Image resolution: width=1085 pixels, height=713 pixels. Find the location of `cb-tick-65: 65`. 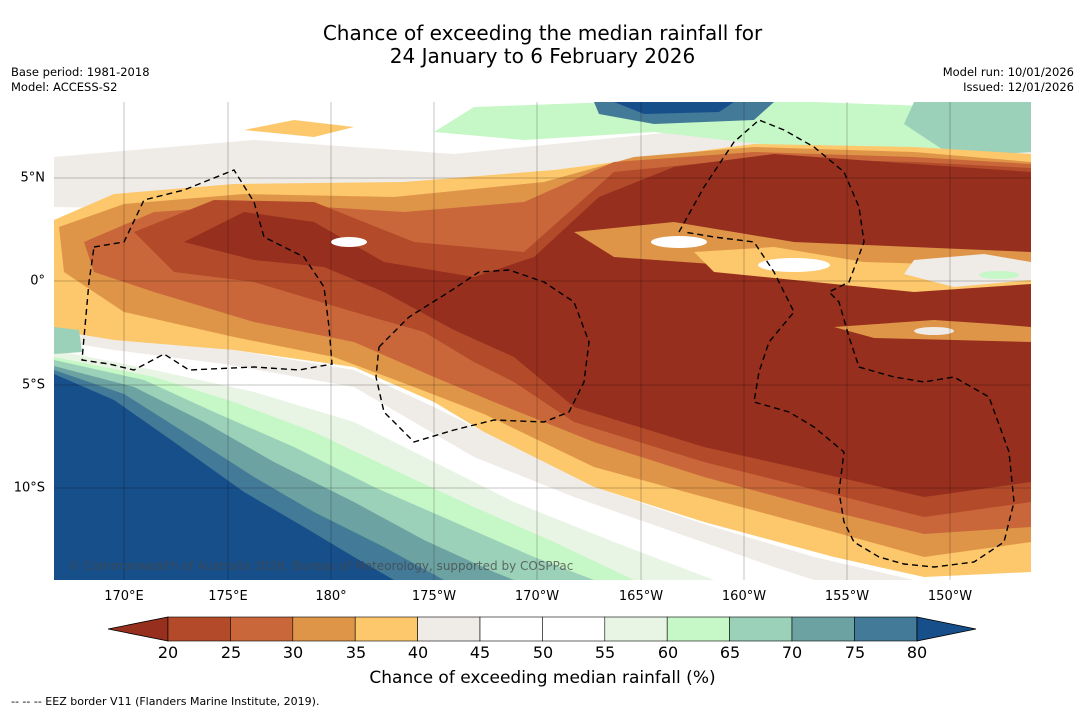

cb-tick-65: 65 is located at coordinates (730, 652).